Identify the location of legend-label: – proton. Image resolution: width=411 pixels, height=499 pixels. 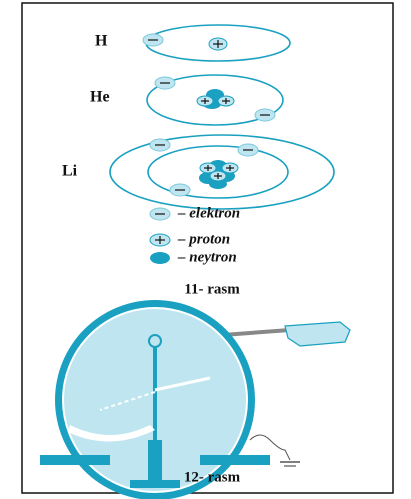
(203, 239).